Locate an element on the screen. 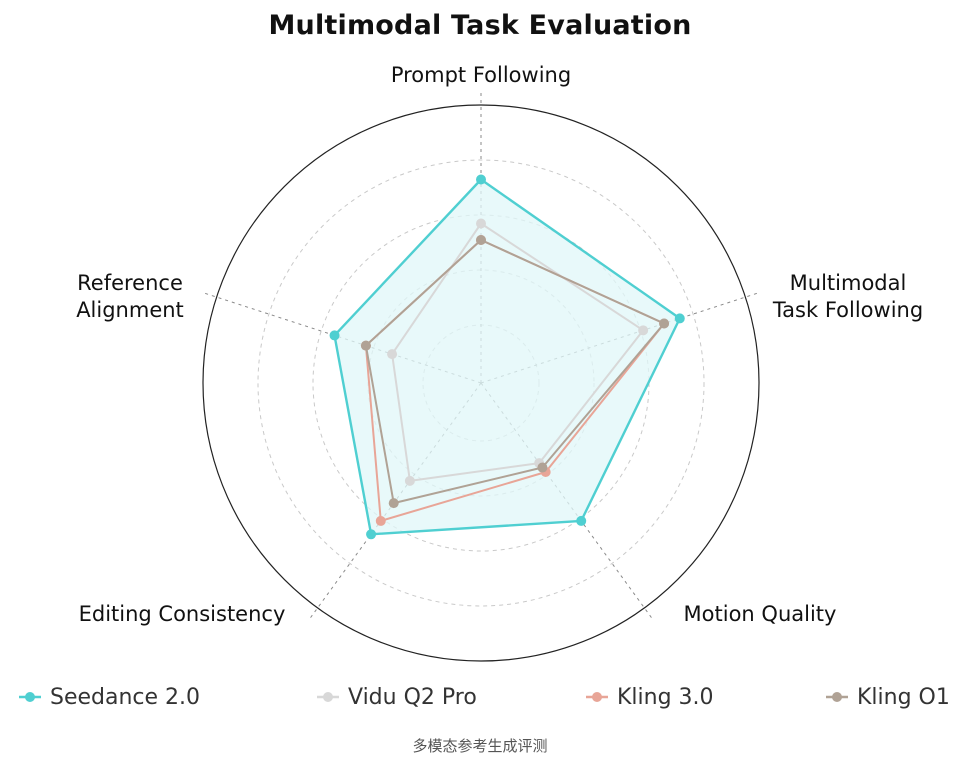 The width and height of the screenshot is (960, 765). legend-item-vidu-q2-pro: Vidu Q2 Pro is located at coordinates (396, 697).